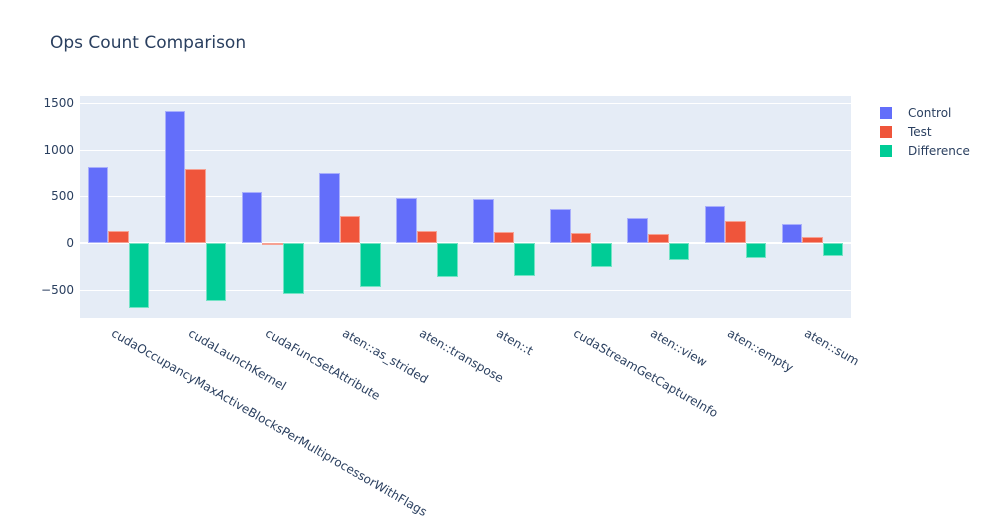  I want to click on y-tick-label: −500, so click(57, 289).